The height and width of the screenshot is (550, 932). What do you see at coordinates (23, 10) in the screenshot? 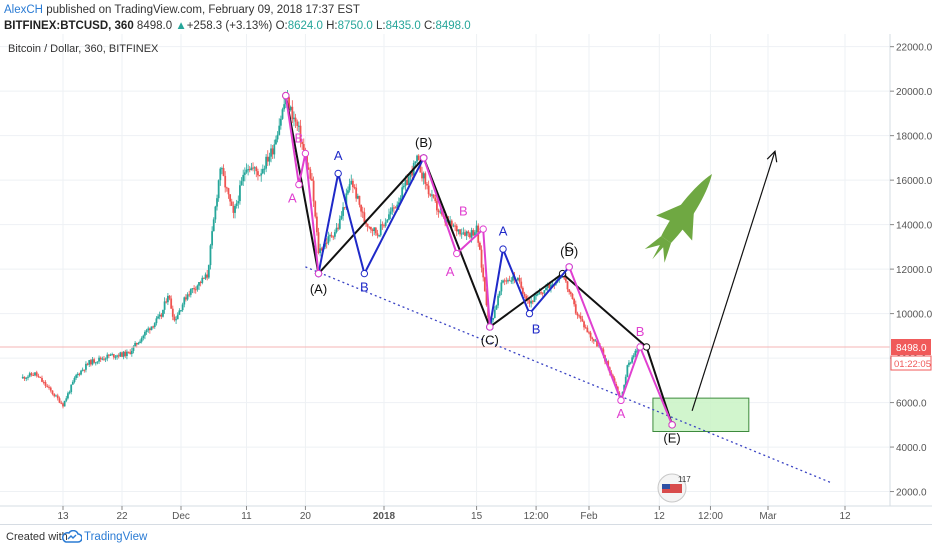
I see `author-link: AlexCH` at bounding box center [23, 10].